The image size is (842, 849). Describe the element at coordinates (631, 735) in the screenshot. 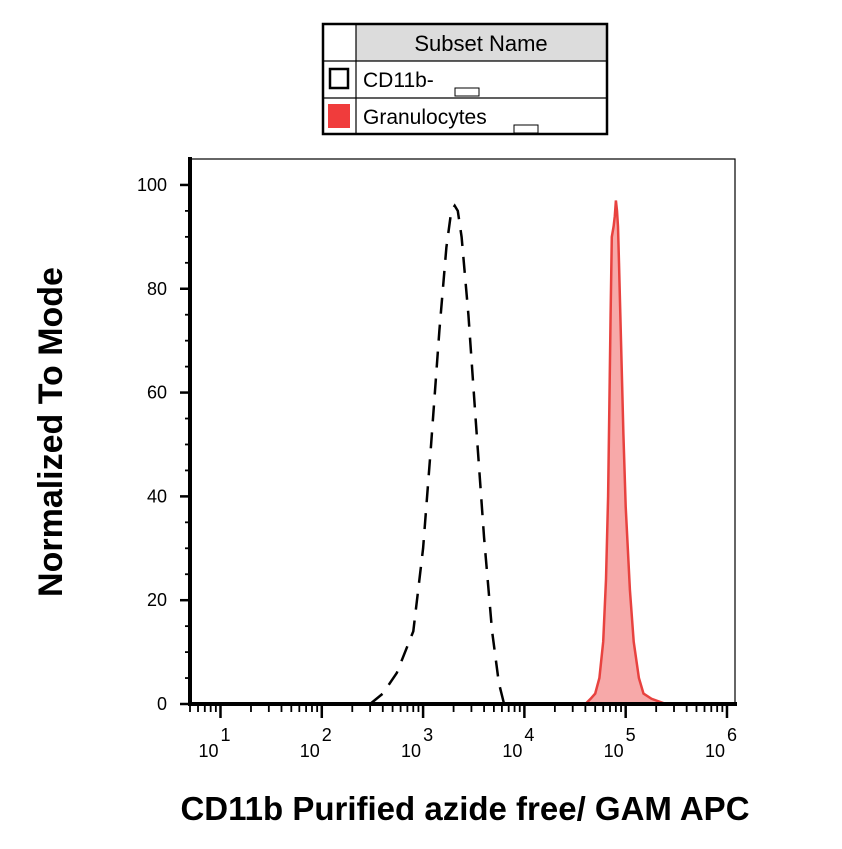

I see `x-tick-exponent: 5` at that location.